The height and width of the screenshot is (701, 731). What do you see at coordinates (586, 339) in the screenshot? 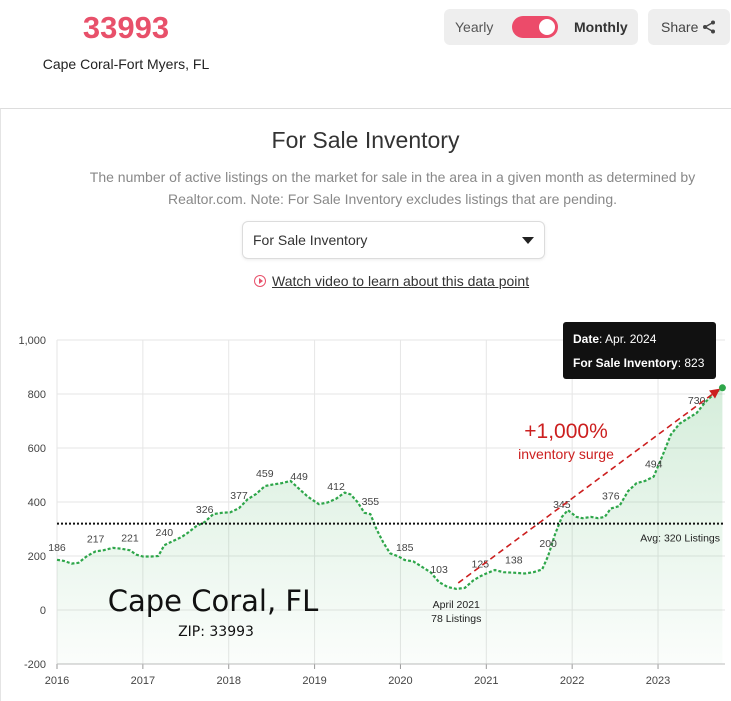
I see `tooltip-date-label: Date` at bounding box center [586, 339].